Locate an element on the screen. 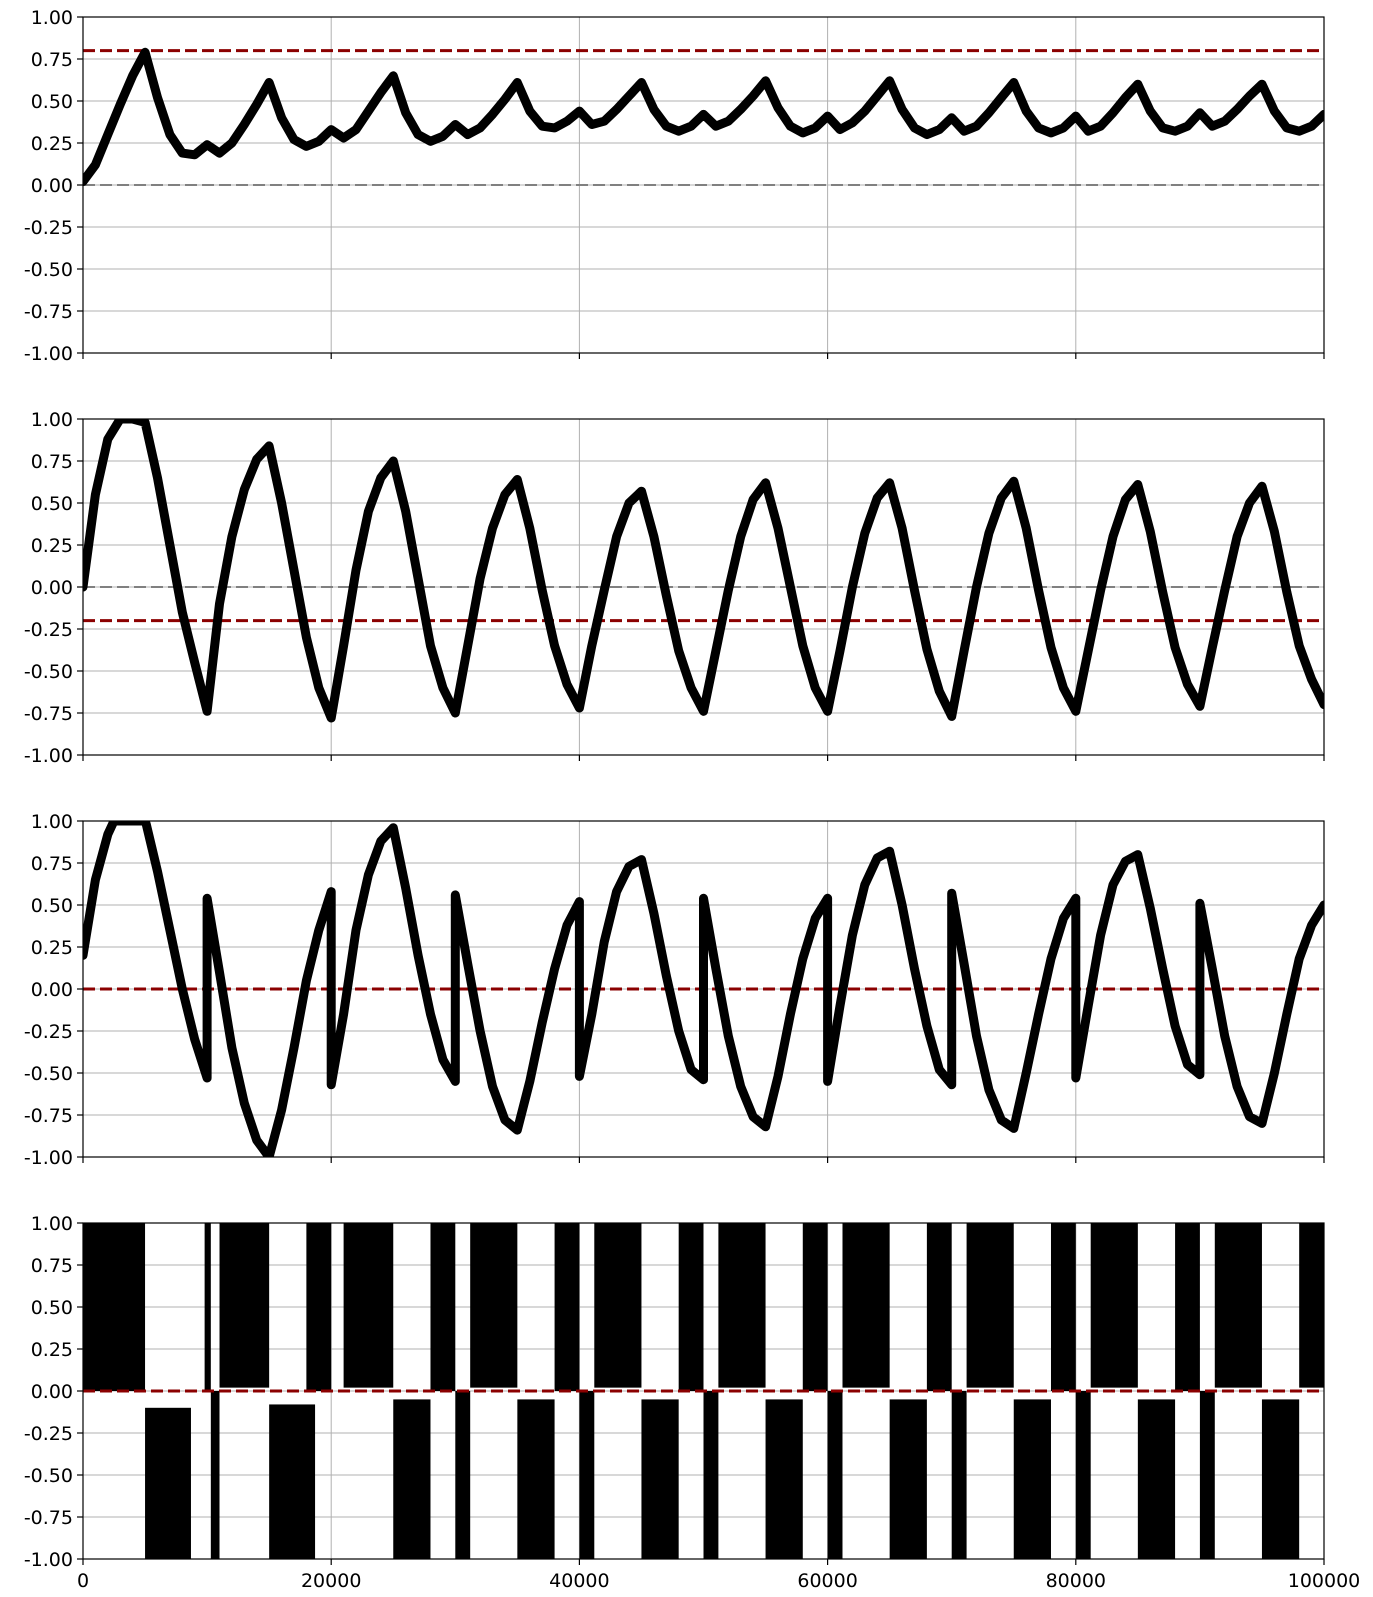 The image size is (1373, 1597). series-line is located at coordinates (703, 117).